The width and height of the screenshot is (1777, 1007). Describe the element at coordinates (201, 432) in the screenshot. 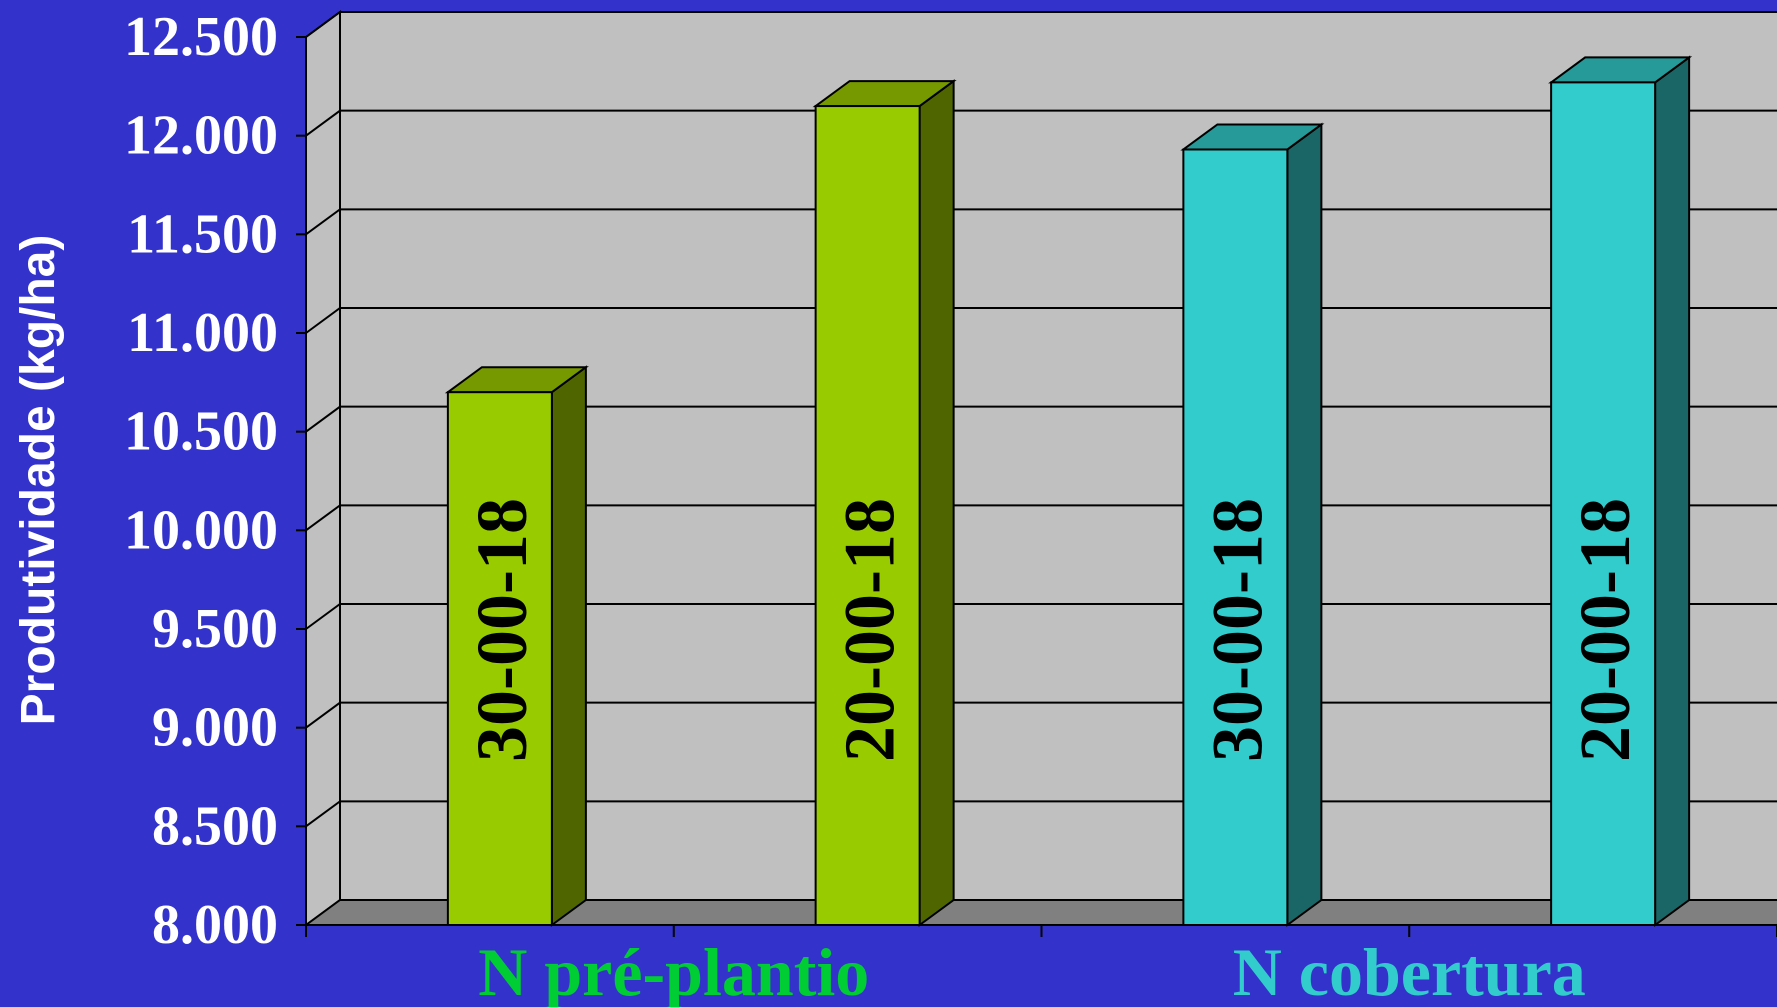

I see `y-tick-label: 10.500` at that location.